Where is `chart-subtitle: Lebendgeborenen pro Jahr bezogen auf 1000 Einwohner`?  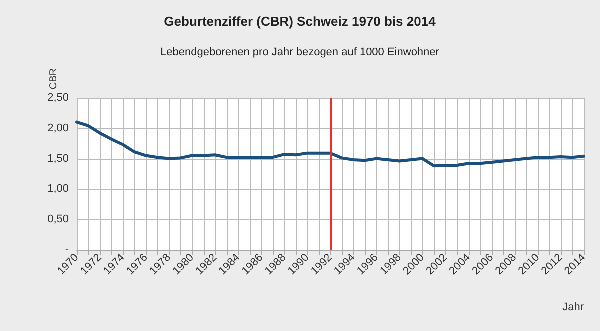 chart-subtitle: Lebendgeborenen pro Jahr bezogen auf 1000 Einwohner is located at coordinates (300, 52).